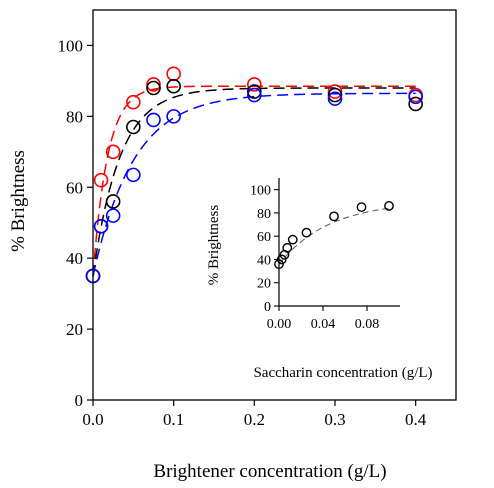 This screenshot has height=488, width=494. Describe the element at coordinates (334, 235) in the screenshot. I see `inset-data-points` at that location.